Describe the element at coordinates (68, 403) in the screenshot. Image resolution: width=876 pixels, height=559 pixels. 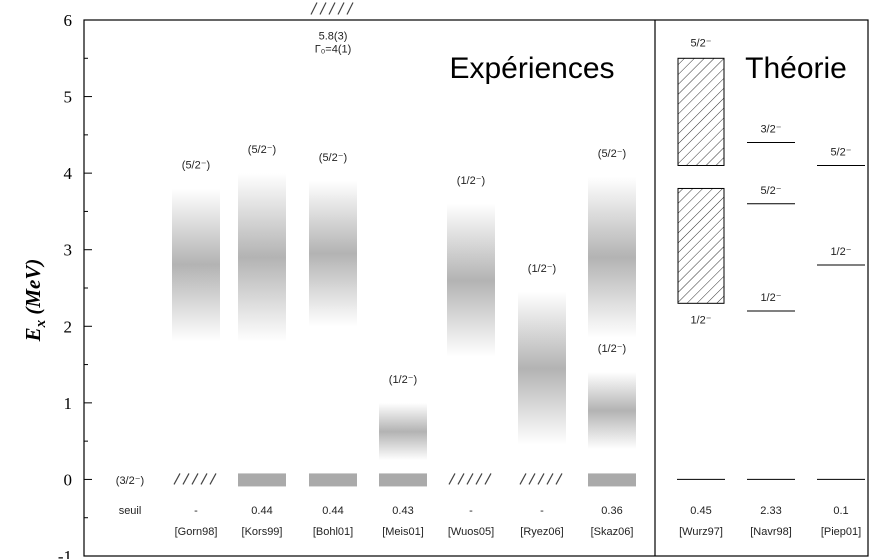
I see `y-tick-label: 1` at that location.